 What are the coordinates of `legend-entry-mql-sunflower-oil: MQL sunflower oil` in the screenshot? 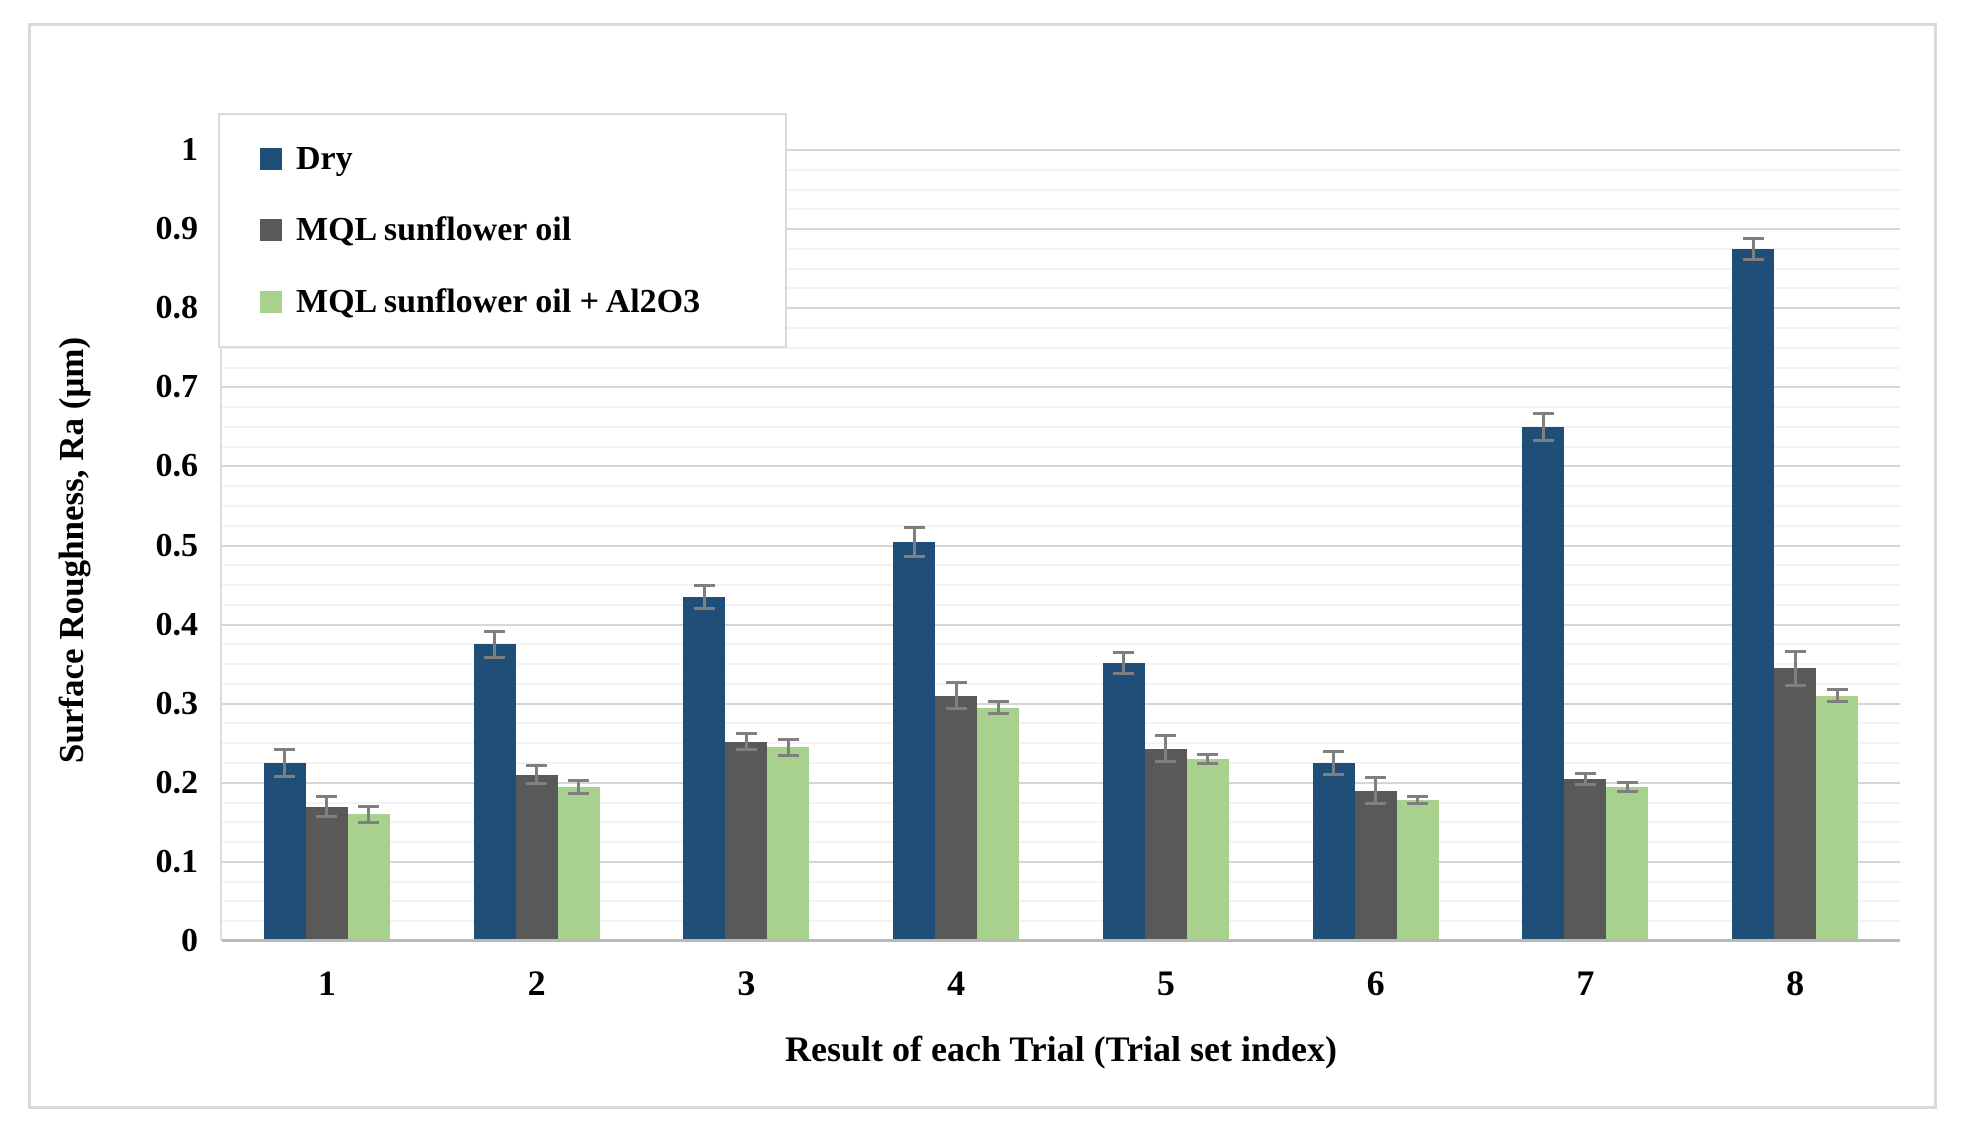 It's located at (522, 230).